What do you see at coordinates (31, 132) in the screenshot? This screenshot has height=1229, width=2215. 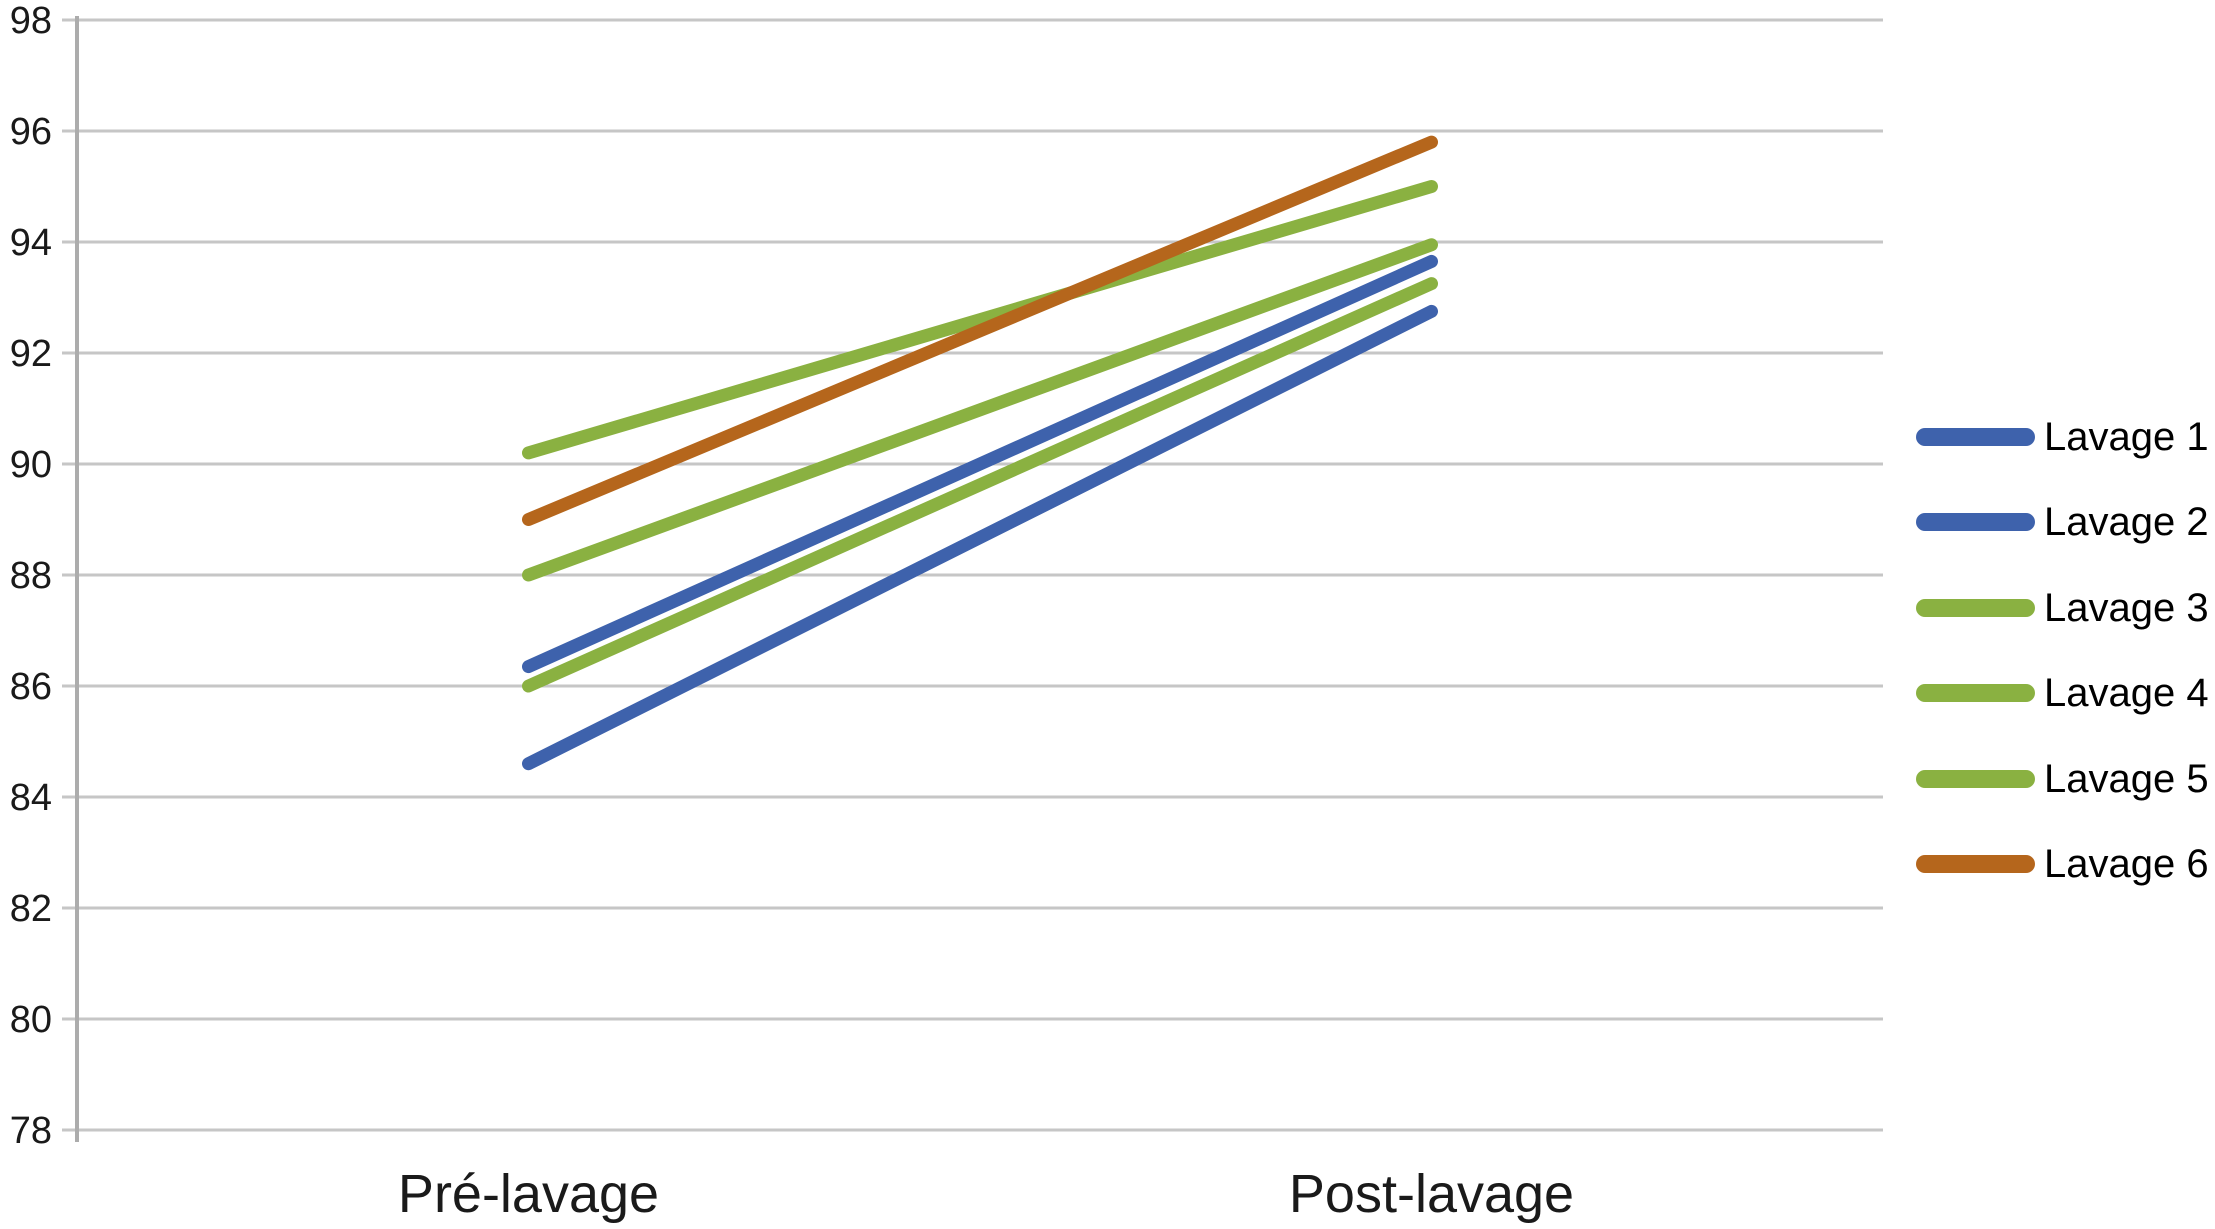 I see `y-tick-label: 96` at bounding box center [31, 132].